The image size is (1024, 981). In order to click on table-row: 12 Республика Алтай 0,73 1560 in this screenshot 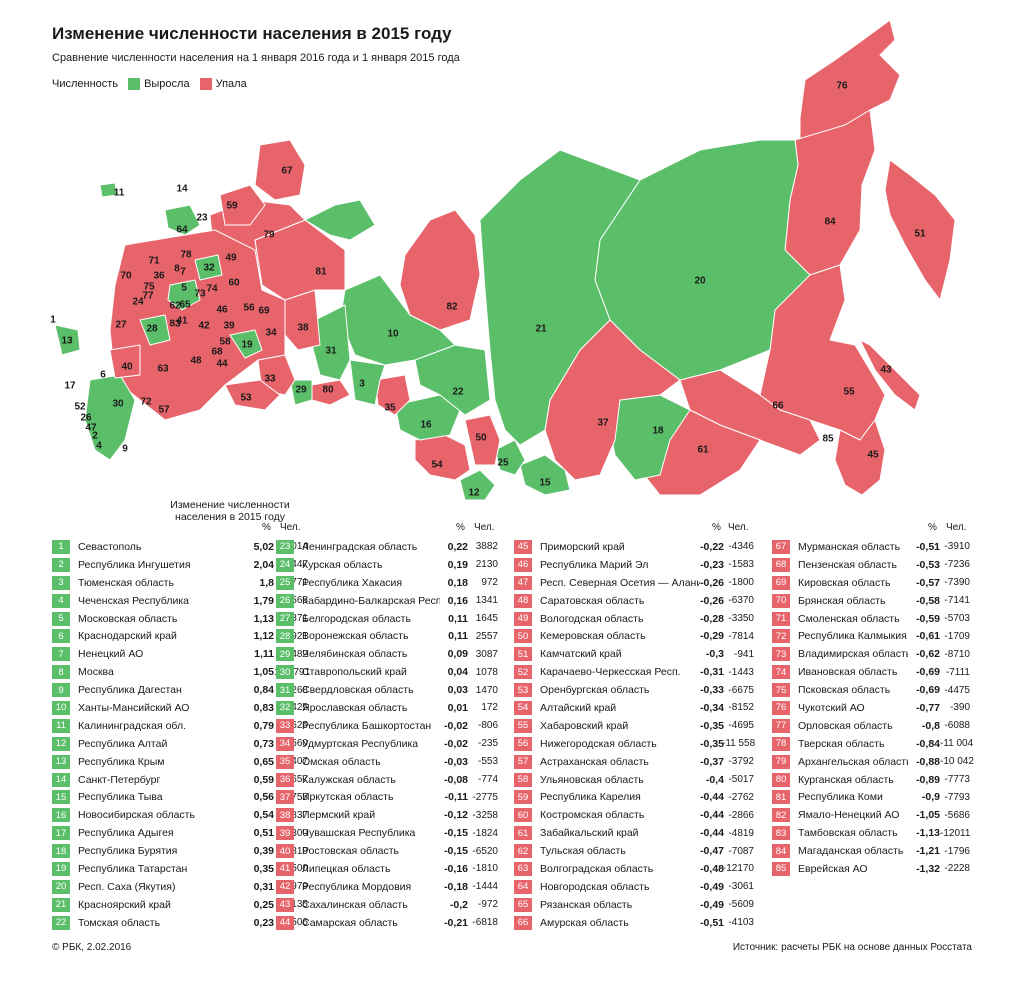, I will do `click(180, 744)`.